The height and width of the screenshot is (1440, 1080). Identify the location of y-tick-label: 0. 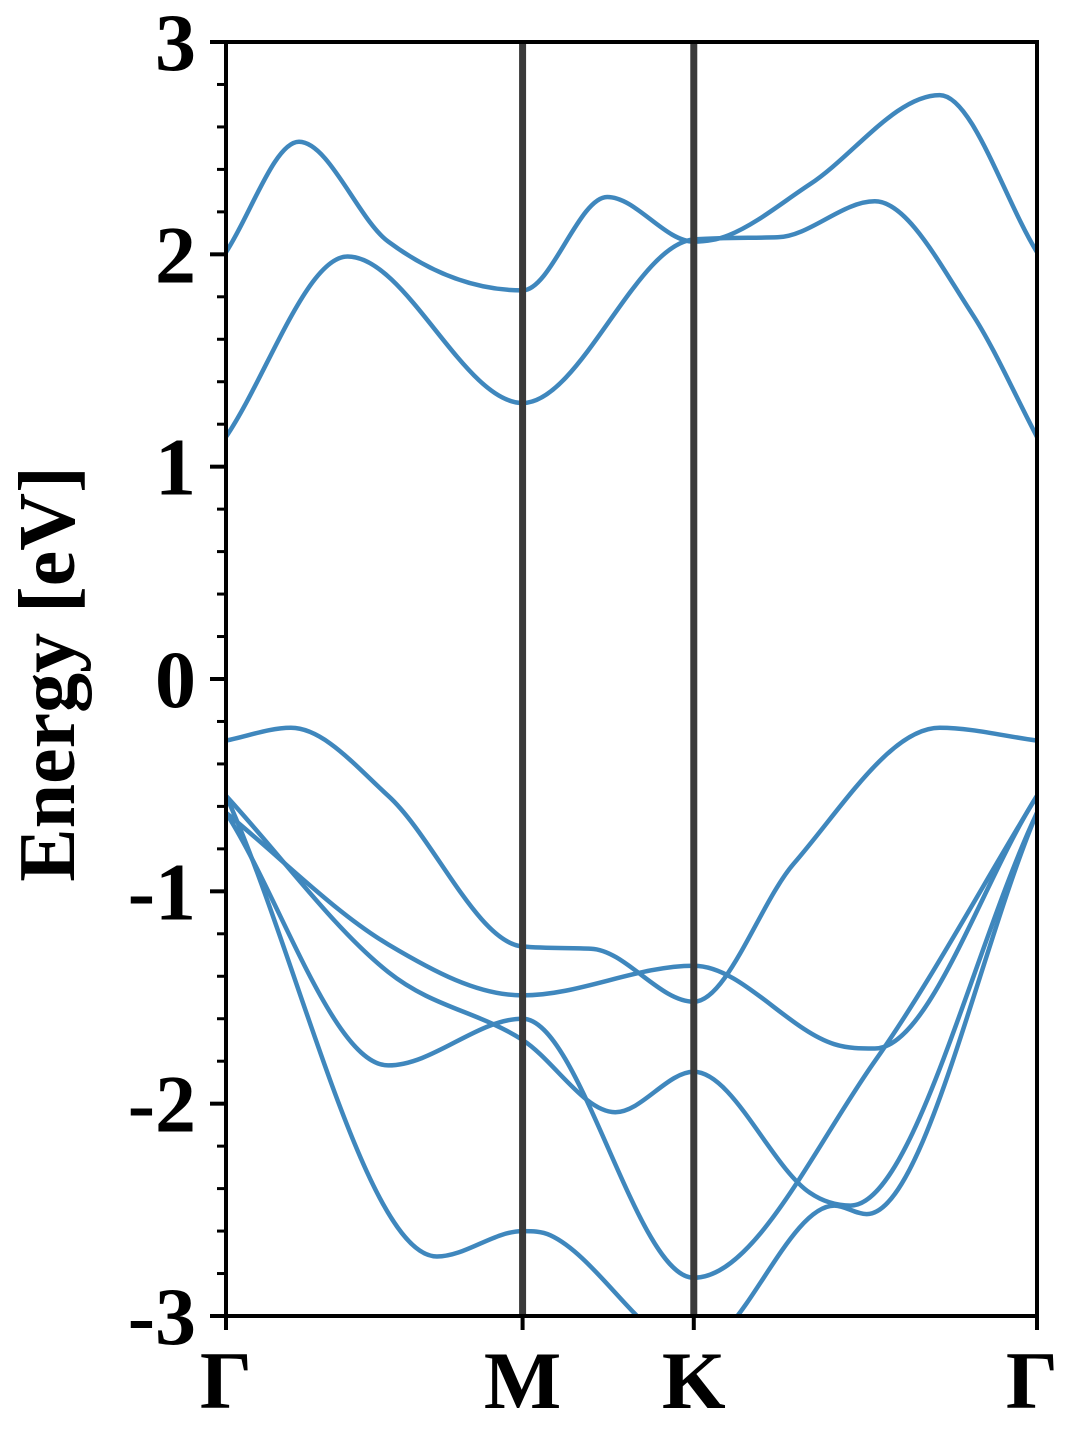
(175, 679).